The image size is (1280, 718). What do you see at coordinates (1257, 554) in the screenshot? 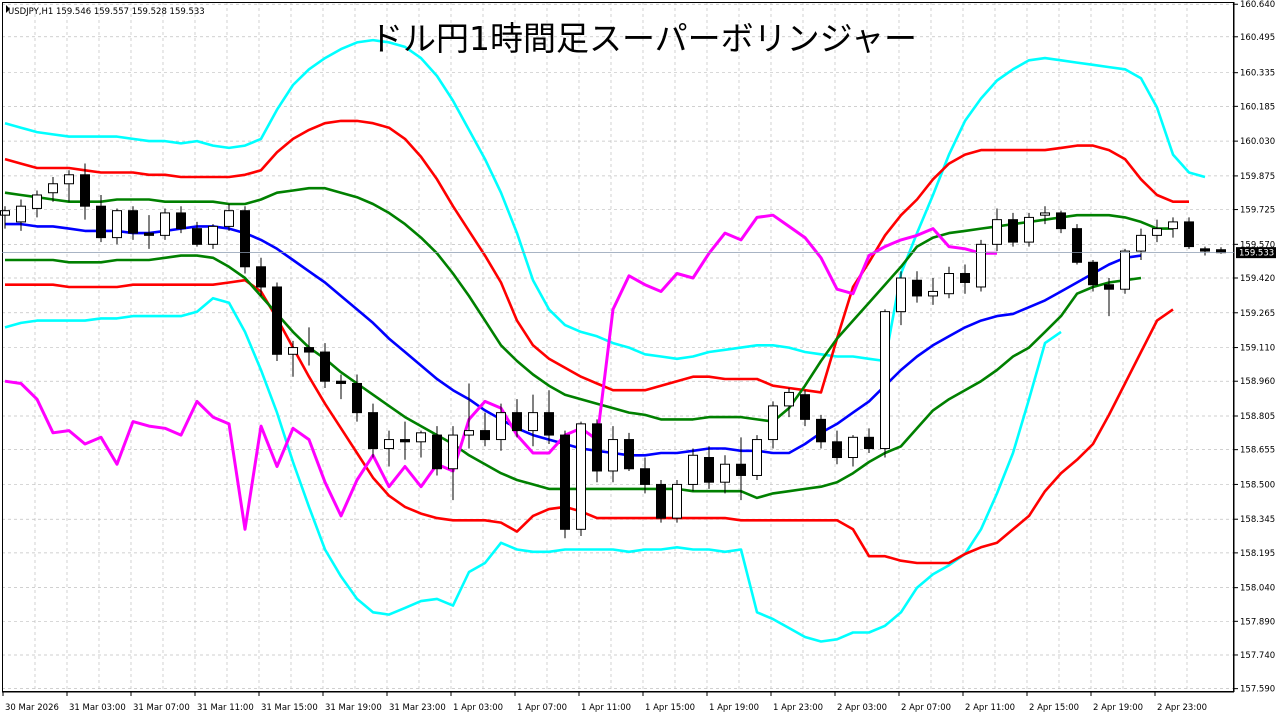
I see `price-tick-label: 158.195` at bounding box center [1257, 554].